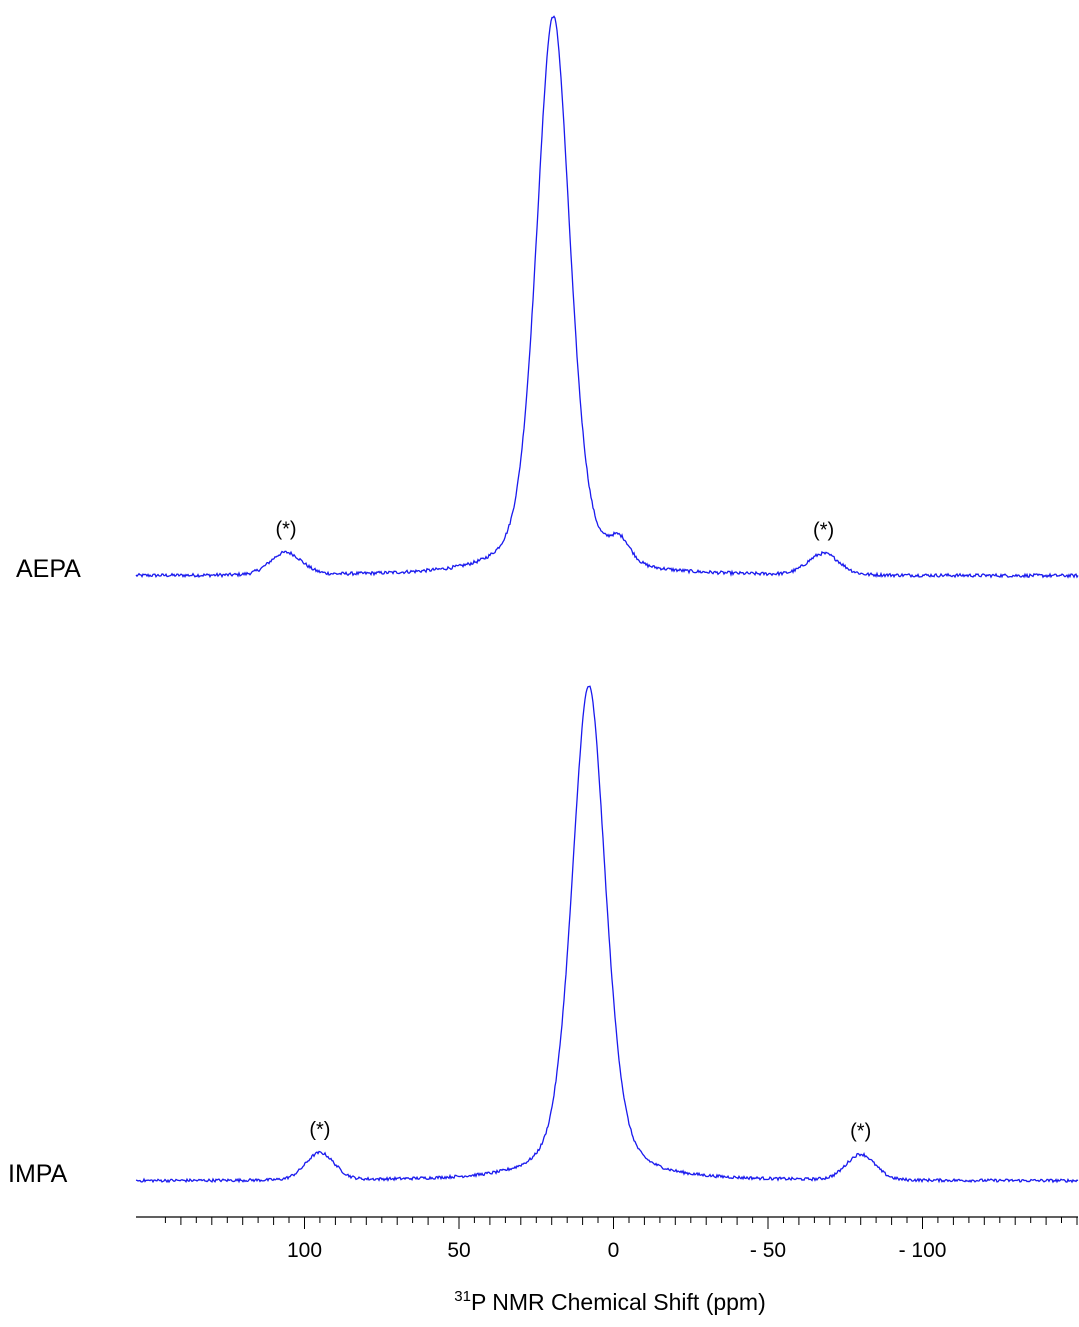 The width and height of the screenshot is (1079, 1327). Describe the element at coordinates (768, 1250) in the screenshot. I see `x-tick-label: - 50` at that location.